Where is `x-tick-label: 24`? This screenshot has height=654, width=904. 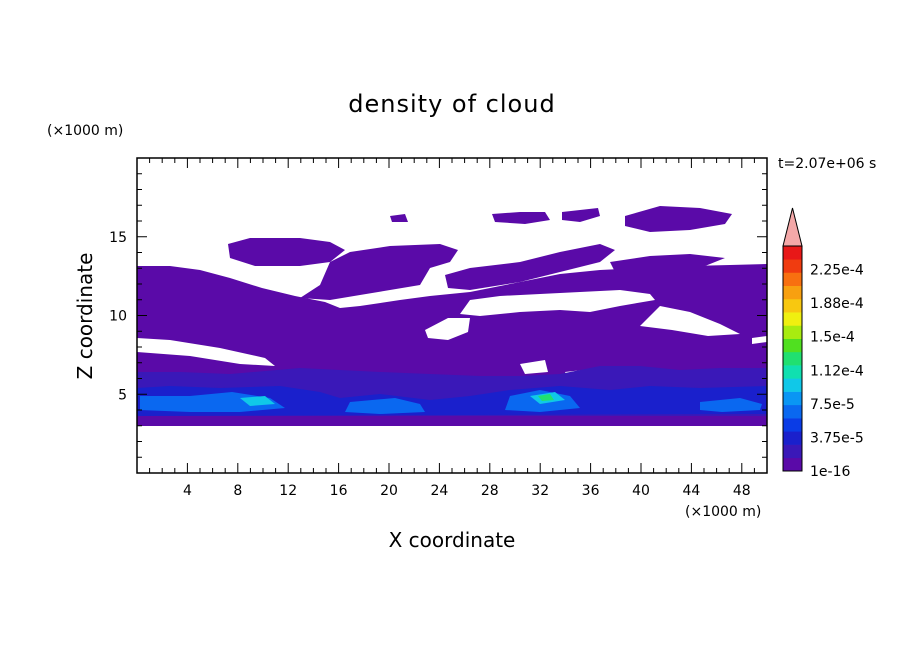 x-tick-label: 24 is located at coordinates (439, 491).